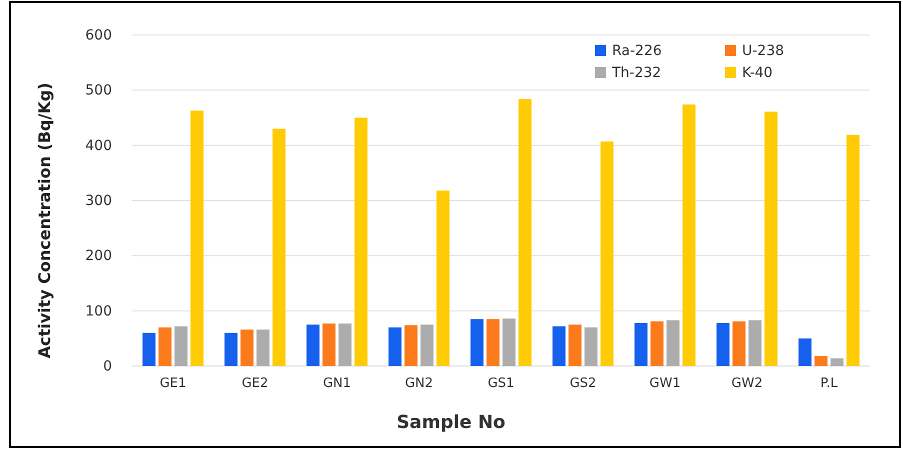 Image resolution: width=903 pixels, height=450 pixels. What do you see at coordinates (757, 73) in the screenshot?
I see `legend-label: K-40` at bounding box center [757, 73].